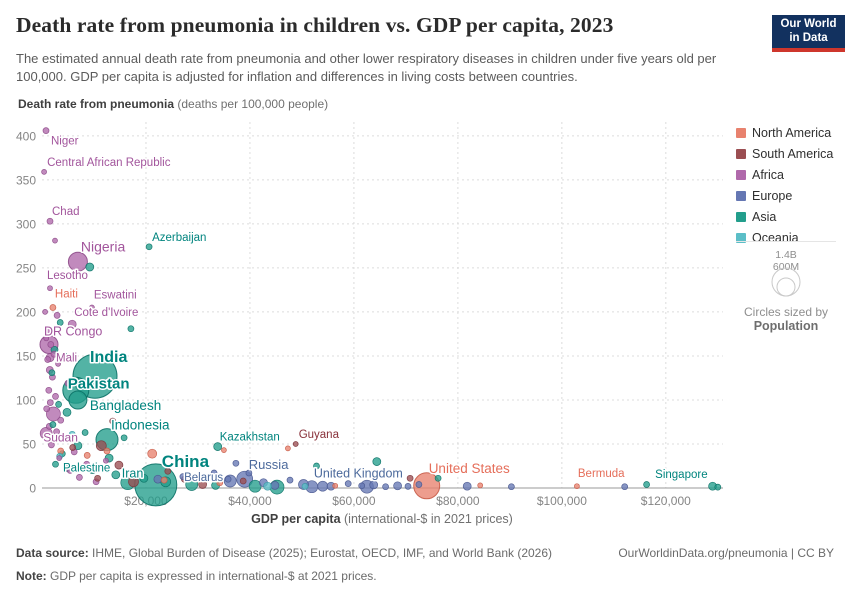  Describe the element at coordinates (787, 217) in the screenshot. I see `legend-item-asia: Asia` at that location.